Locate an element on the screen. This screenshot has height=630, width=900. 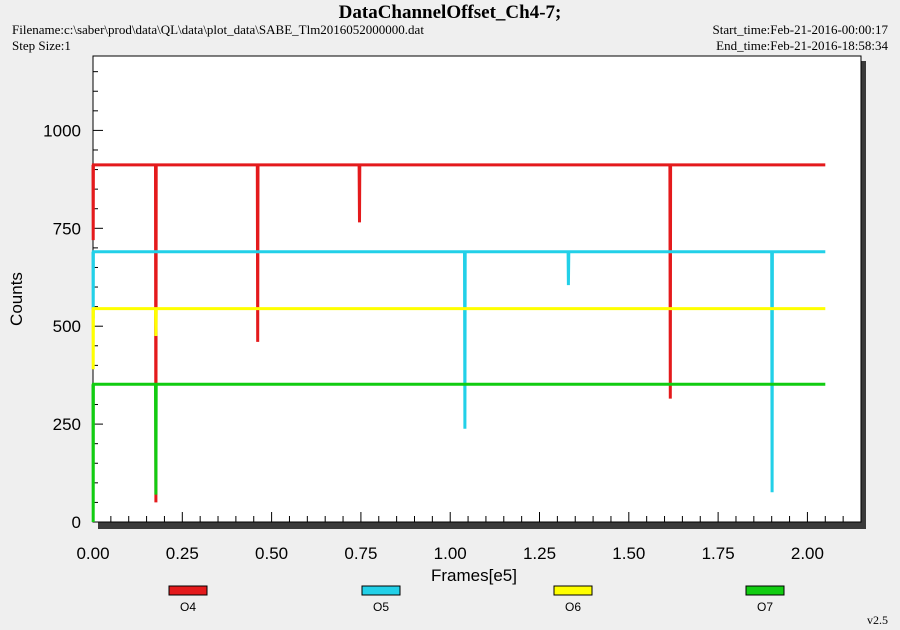
version-label: v2.5 is located at coordinates (877, 620).